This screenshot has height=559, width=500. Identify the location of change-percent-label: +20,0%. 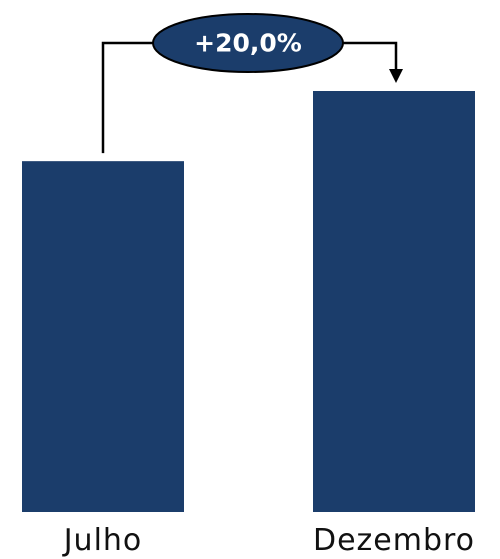
(248, 43).